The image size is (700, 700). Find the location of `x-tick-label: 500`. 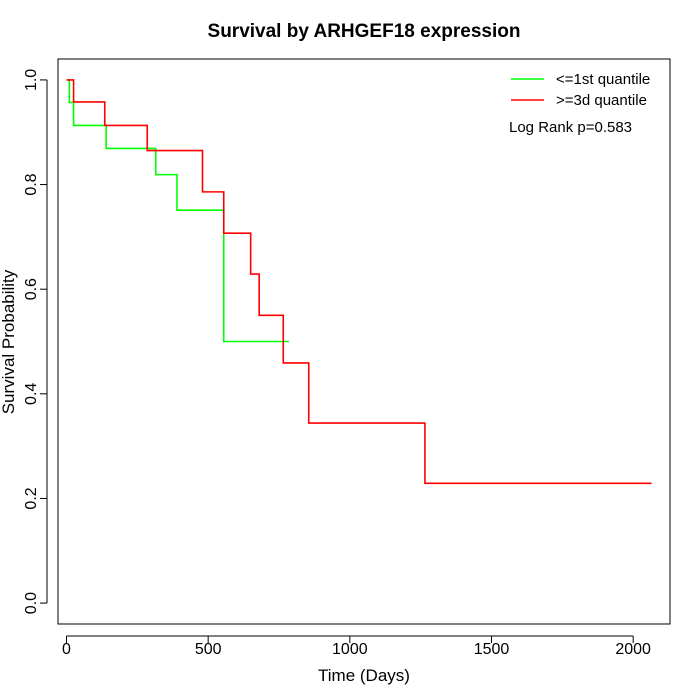

x-tick-label: 500 is located at coordinates (208, 649).